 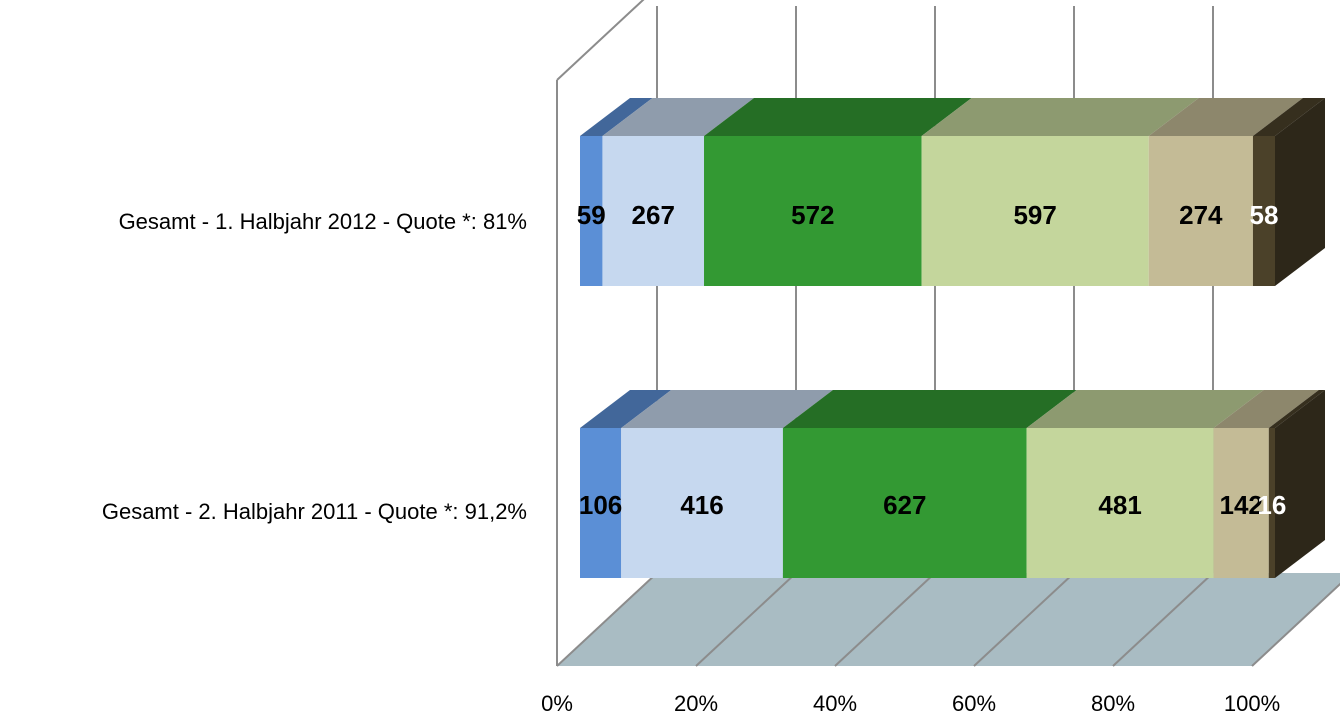 I want to click on x-tick-label: 20%, so click(x=696, y=703).